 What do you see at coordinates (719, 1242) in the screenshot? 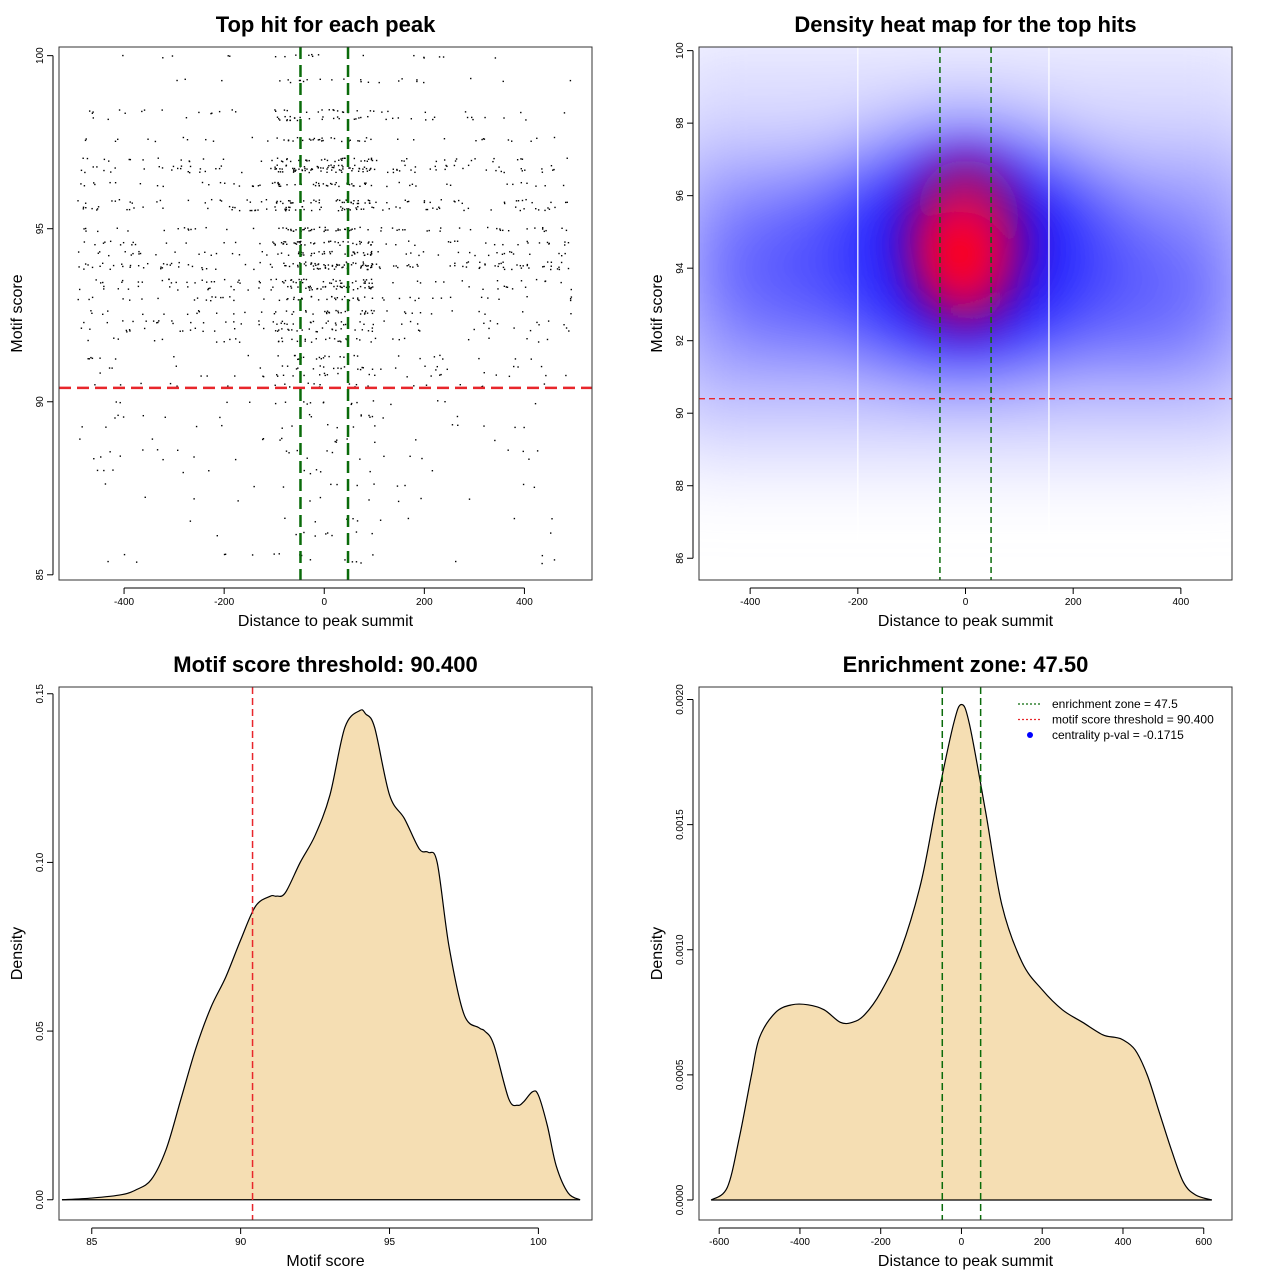
I see `x-tick-label: -600` at bounding box center [719, 1242].